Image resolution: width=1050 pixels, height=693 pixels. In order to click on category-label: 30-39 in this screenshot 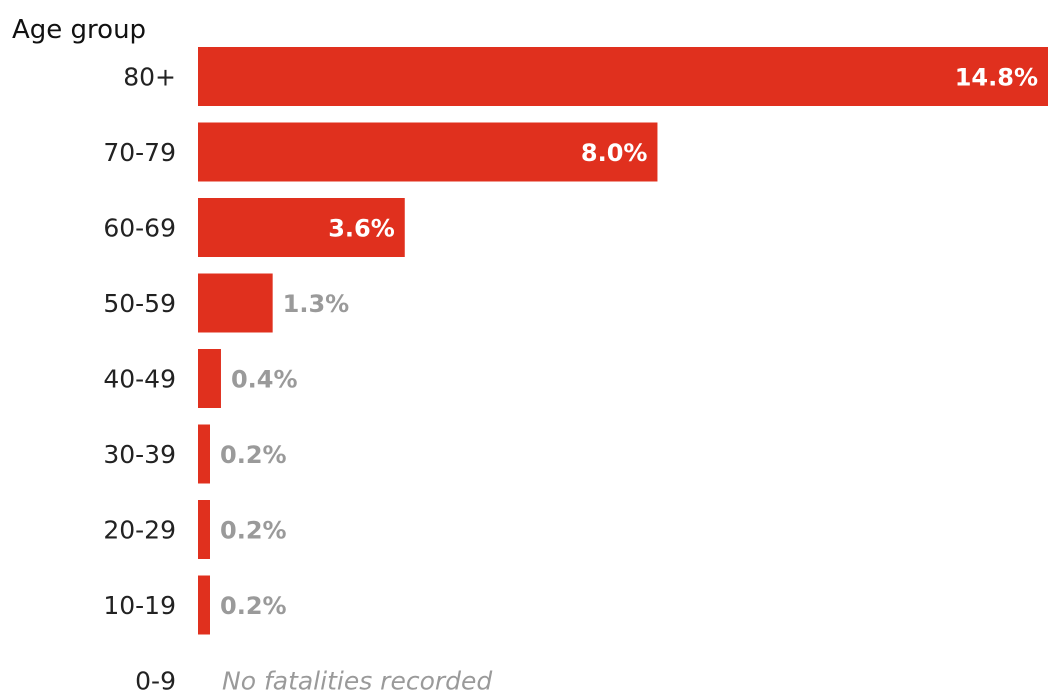, I will do `click(139, 454)`.